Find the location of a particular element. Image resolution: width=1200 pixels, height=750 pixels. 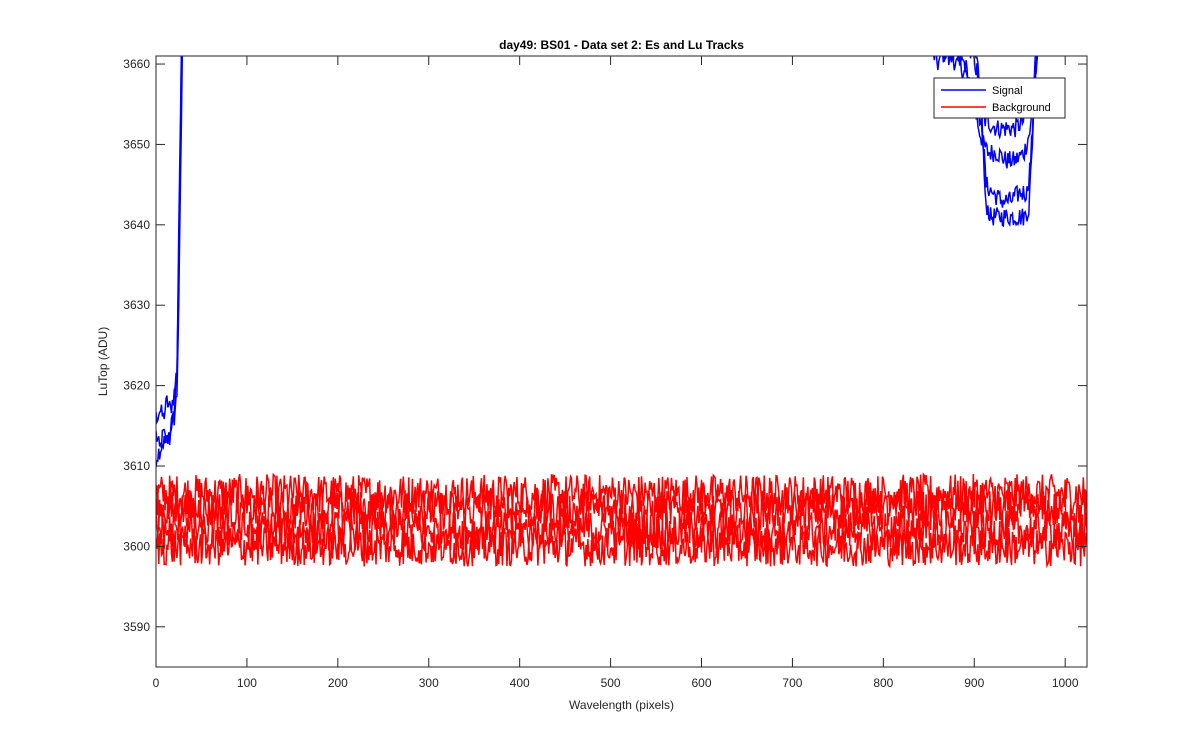

x-tick-label-100: 100 is located at coordinates (247, 683).